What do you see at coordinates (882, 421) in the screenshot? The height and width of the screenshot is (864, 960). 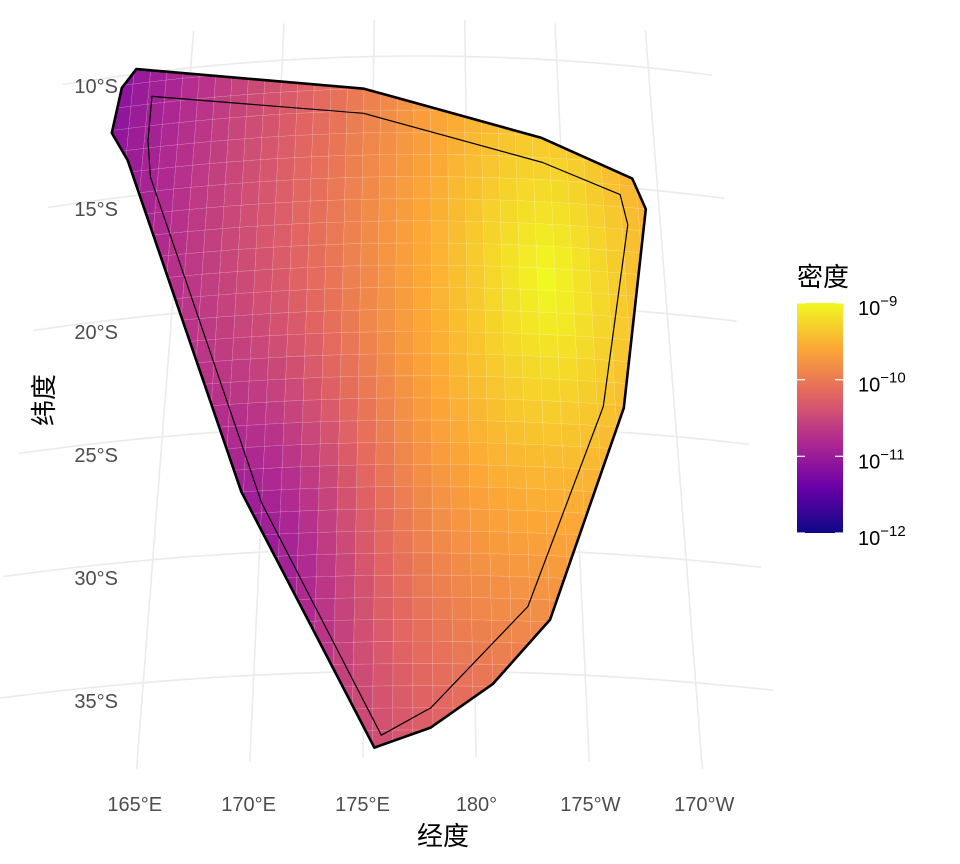 I see `legend-labels: 10−9 10−10 10−11 10−12` at bounding box center [882, 421].